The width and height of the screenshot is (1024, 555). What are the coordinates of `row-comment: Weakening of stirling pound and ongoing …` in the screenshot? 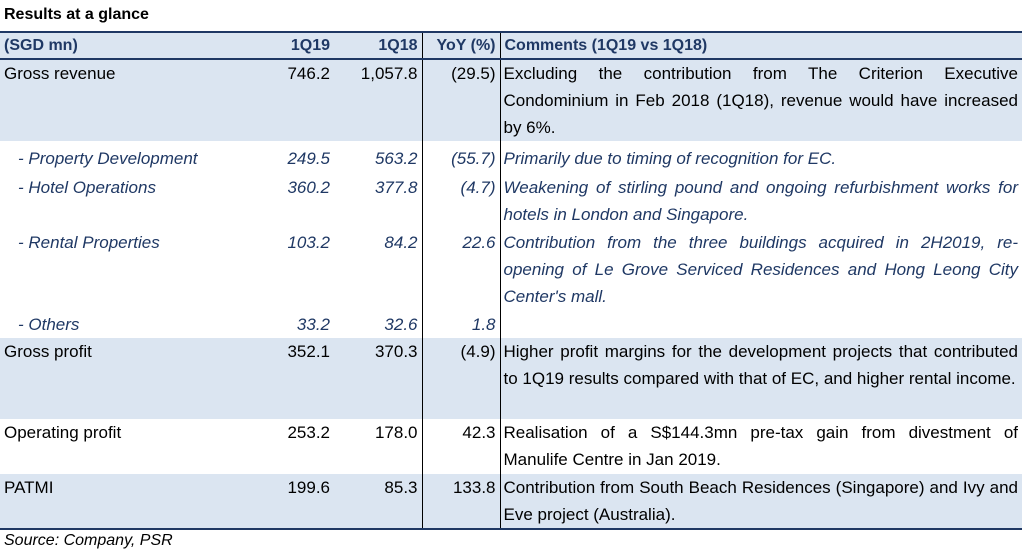 It's located at (760, 201).